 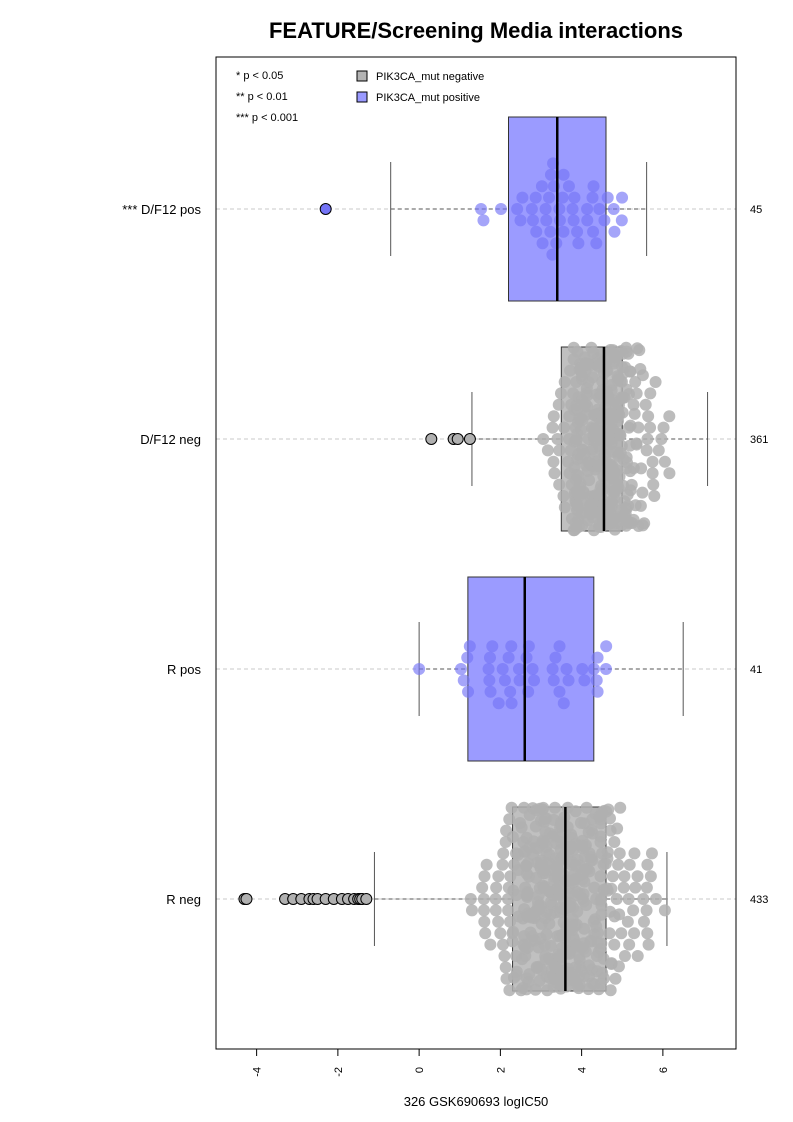 What do you see at coordinates (267, 118) in the screenshot?
I see `significance-legend-item: *** p < 0.001` at bounding box center [267, 118].